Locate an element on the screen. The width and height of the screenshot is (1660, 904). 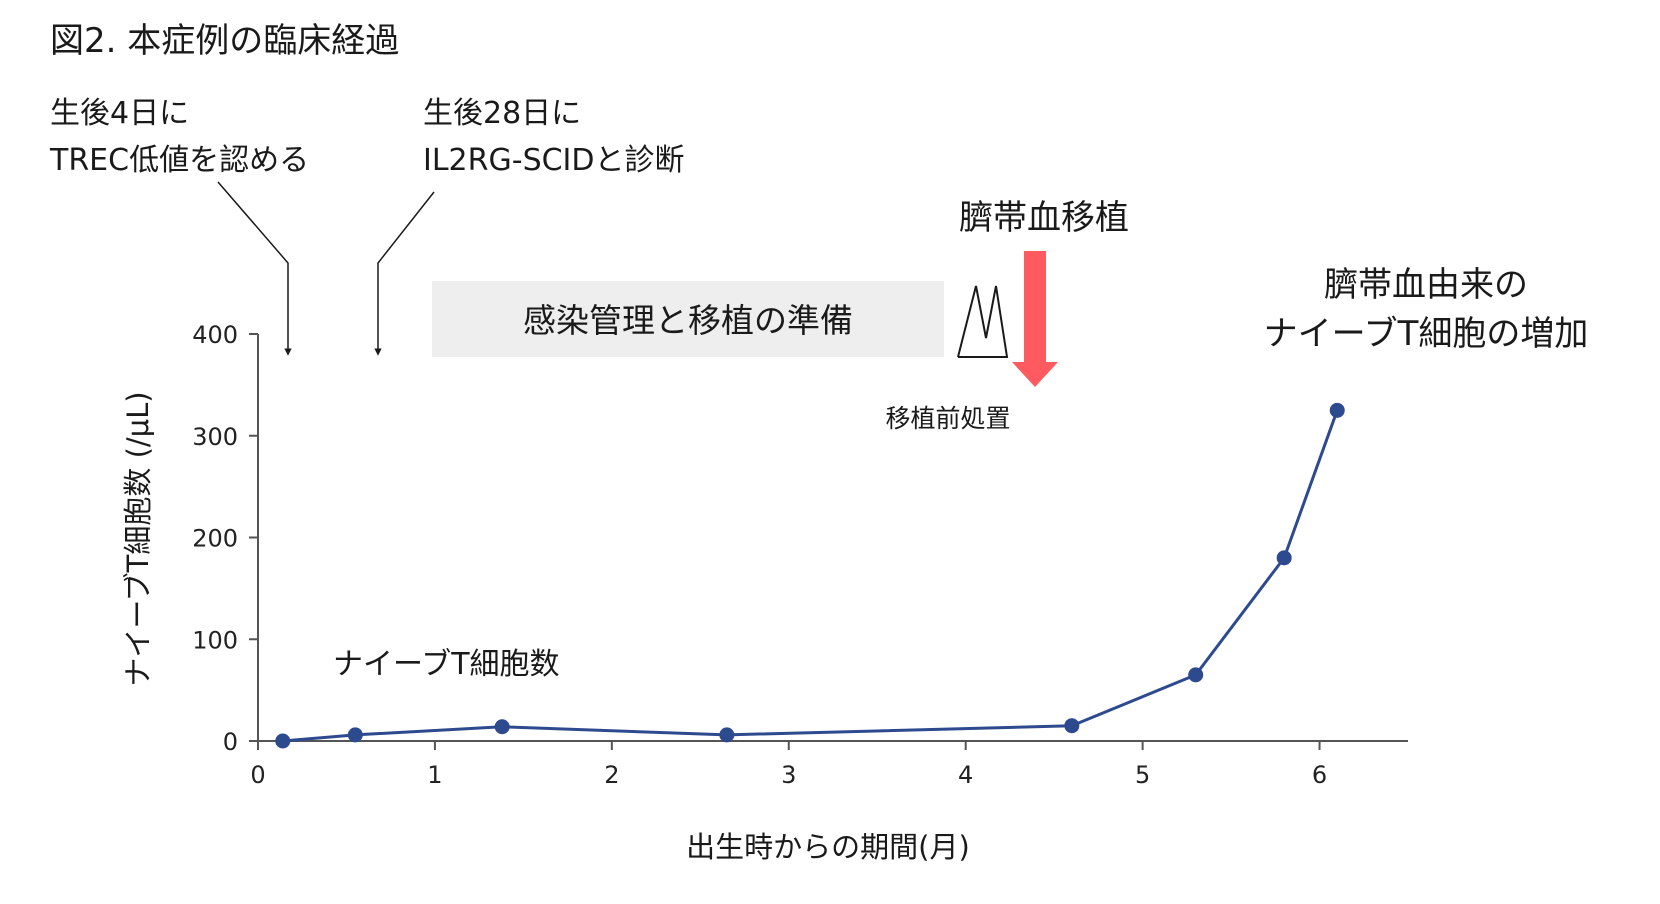
transplant-label: 臍帯血移植 is located at coordinates (1044, 218).